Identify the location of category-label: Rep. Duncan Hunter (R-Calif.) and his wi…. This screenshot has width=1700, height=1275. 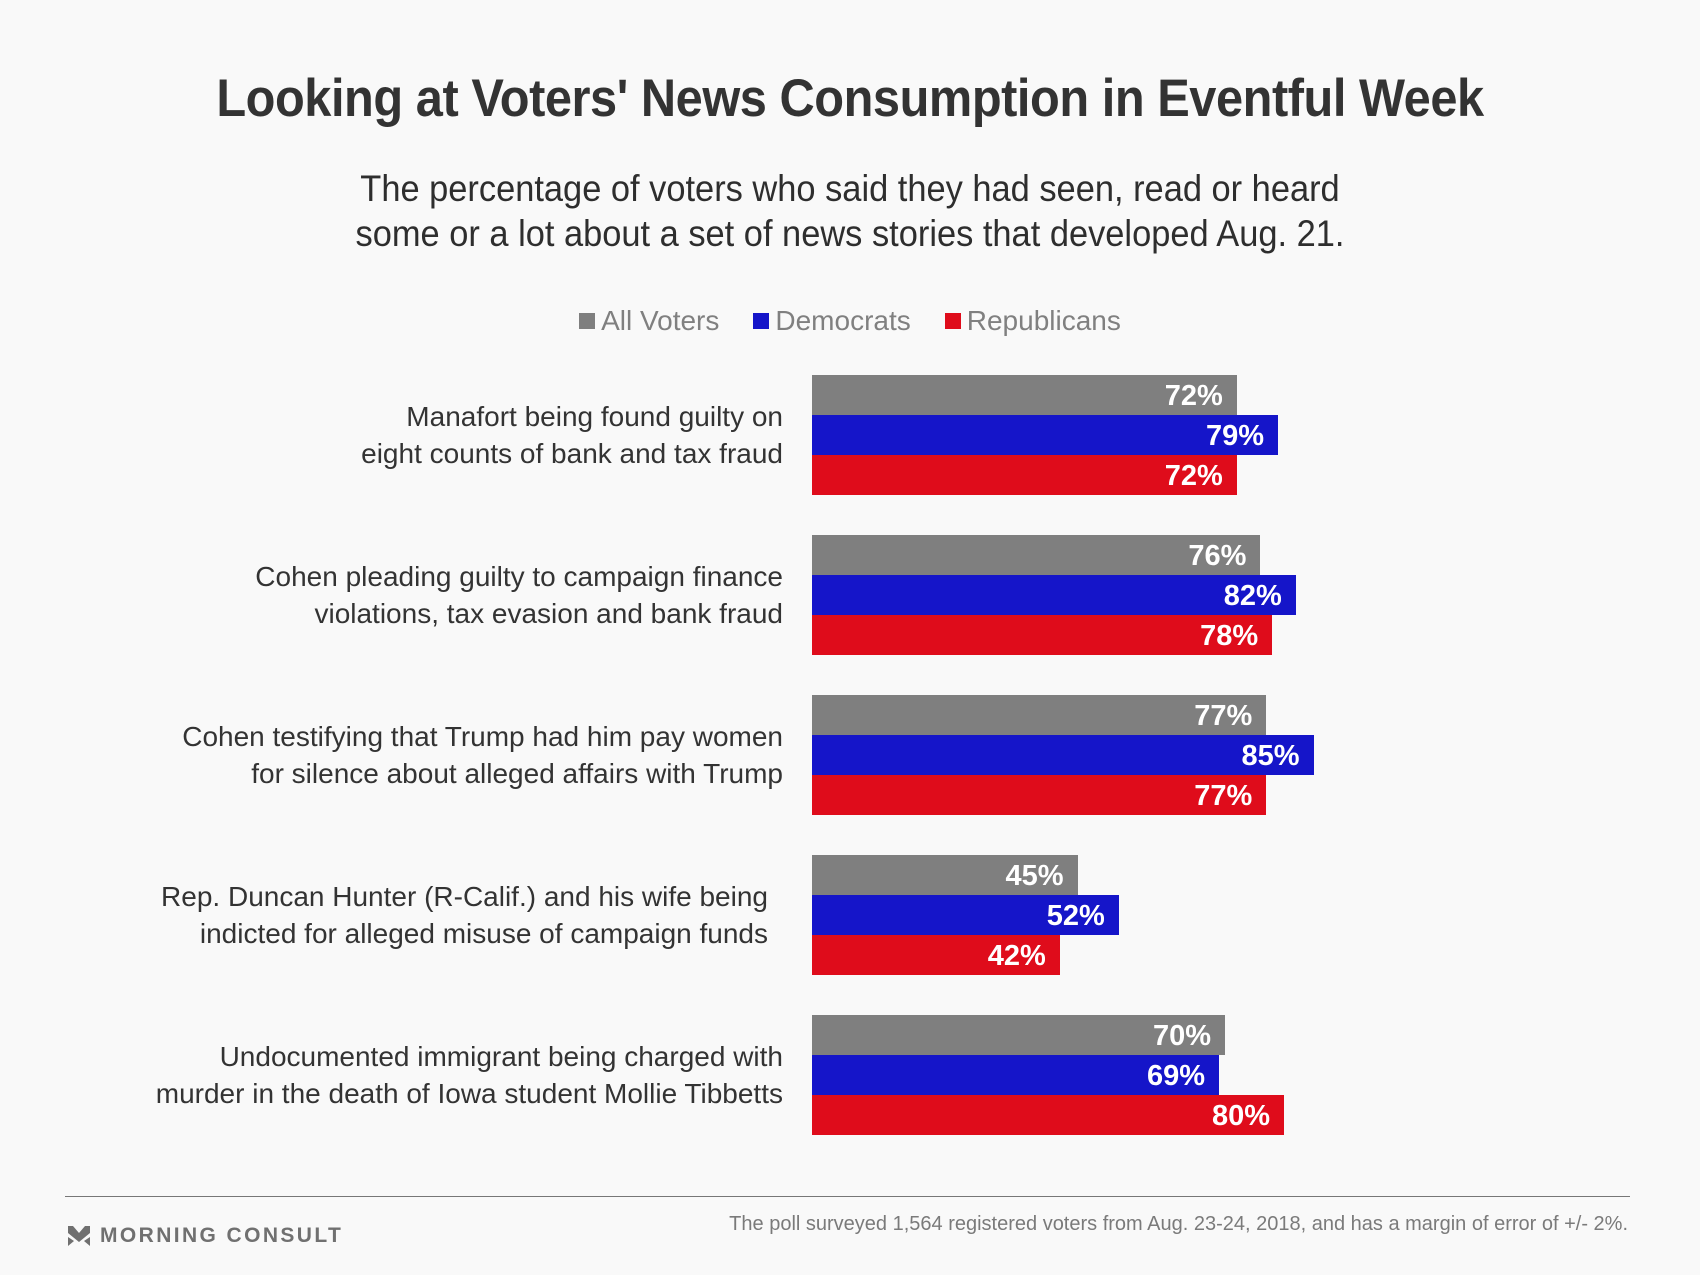
(408, 915).